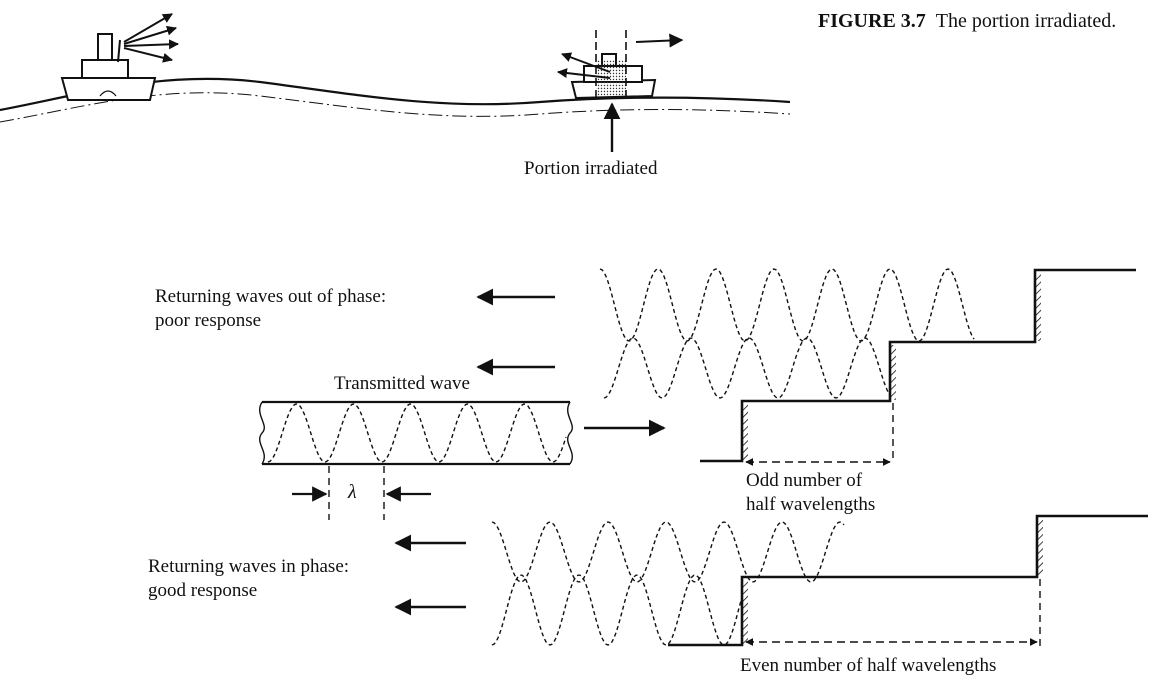 The height and width of the screenshot is (681, 1149). I want to click on reflector-hatching-lower, so click(892, 581).